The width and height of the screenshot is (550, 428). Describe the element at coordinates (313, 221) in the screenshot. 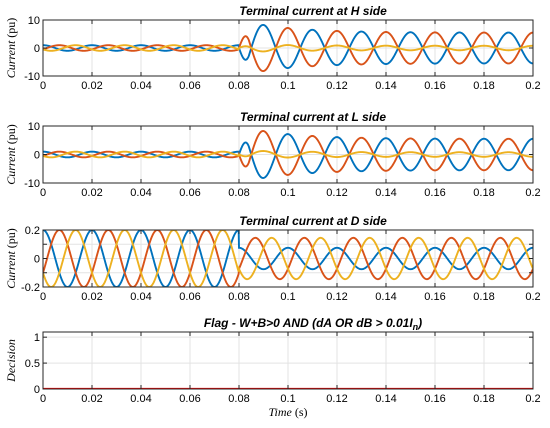

I see `panel-title: Terminal current at D side` at that location.